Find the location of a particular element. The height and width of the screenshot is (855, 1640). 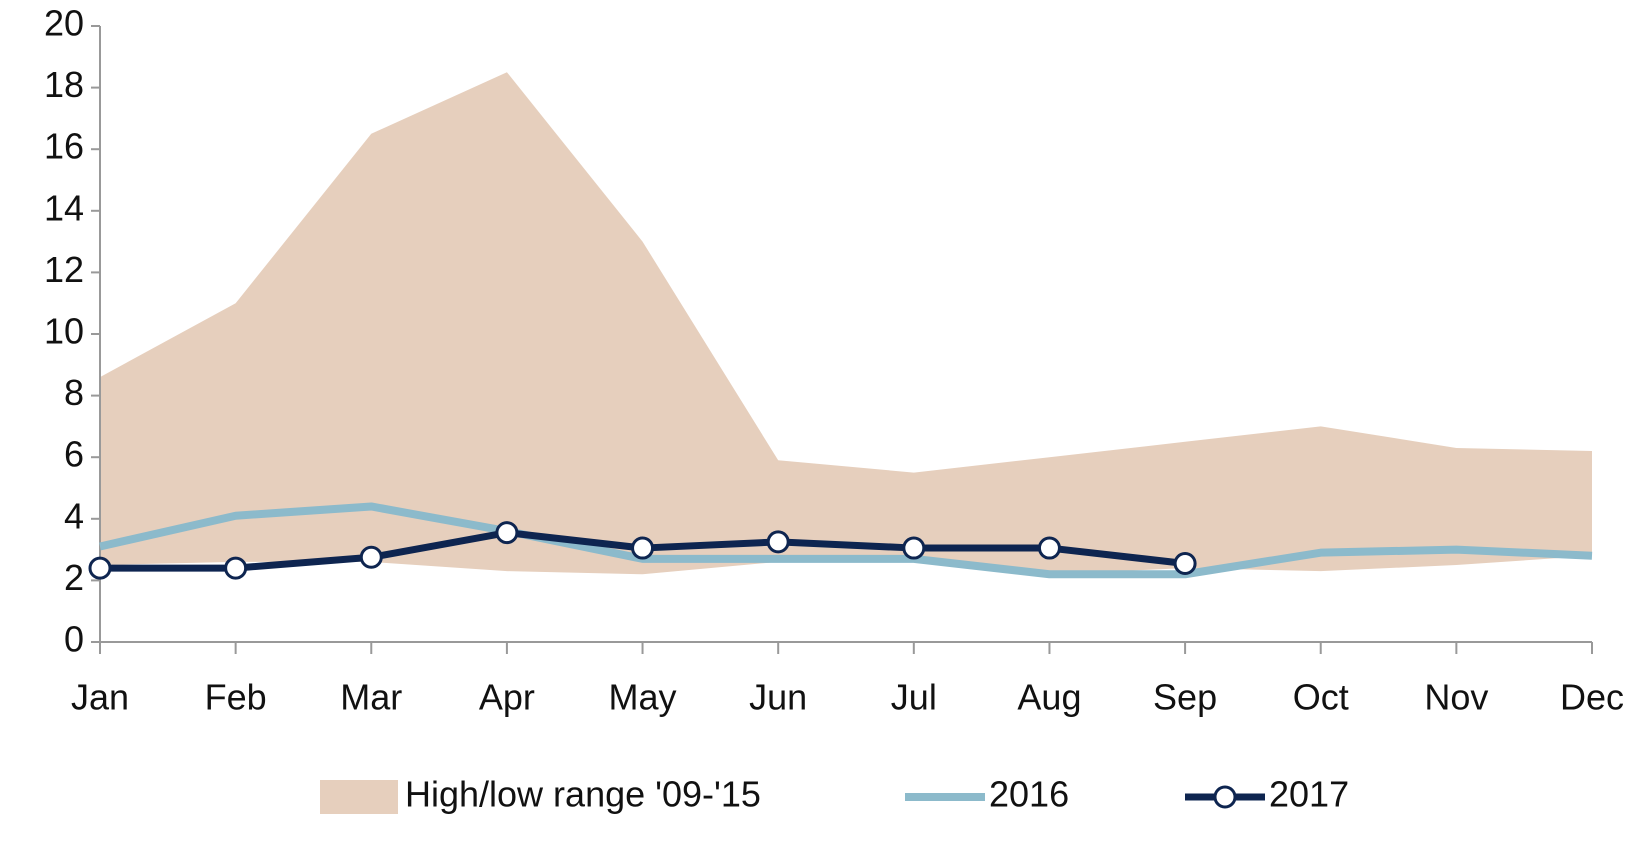

y-tick-label: 10 is located at coordinates (64, 331).